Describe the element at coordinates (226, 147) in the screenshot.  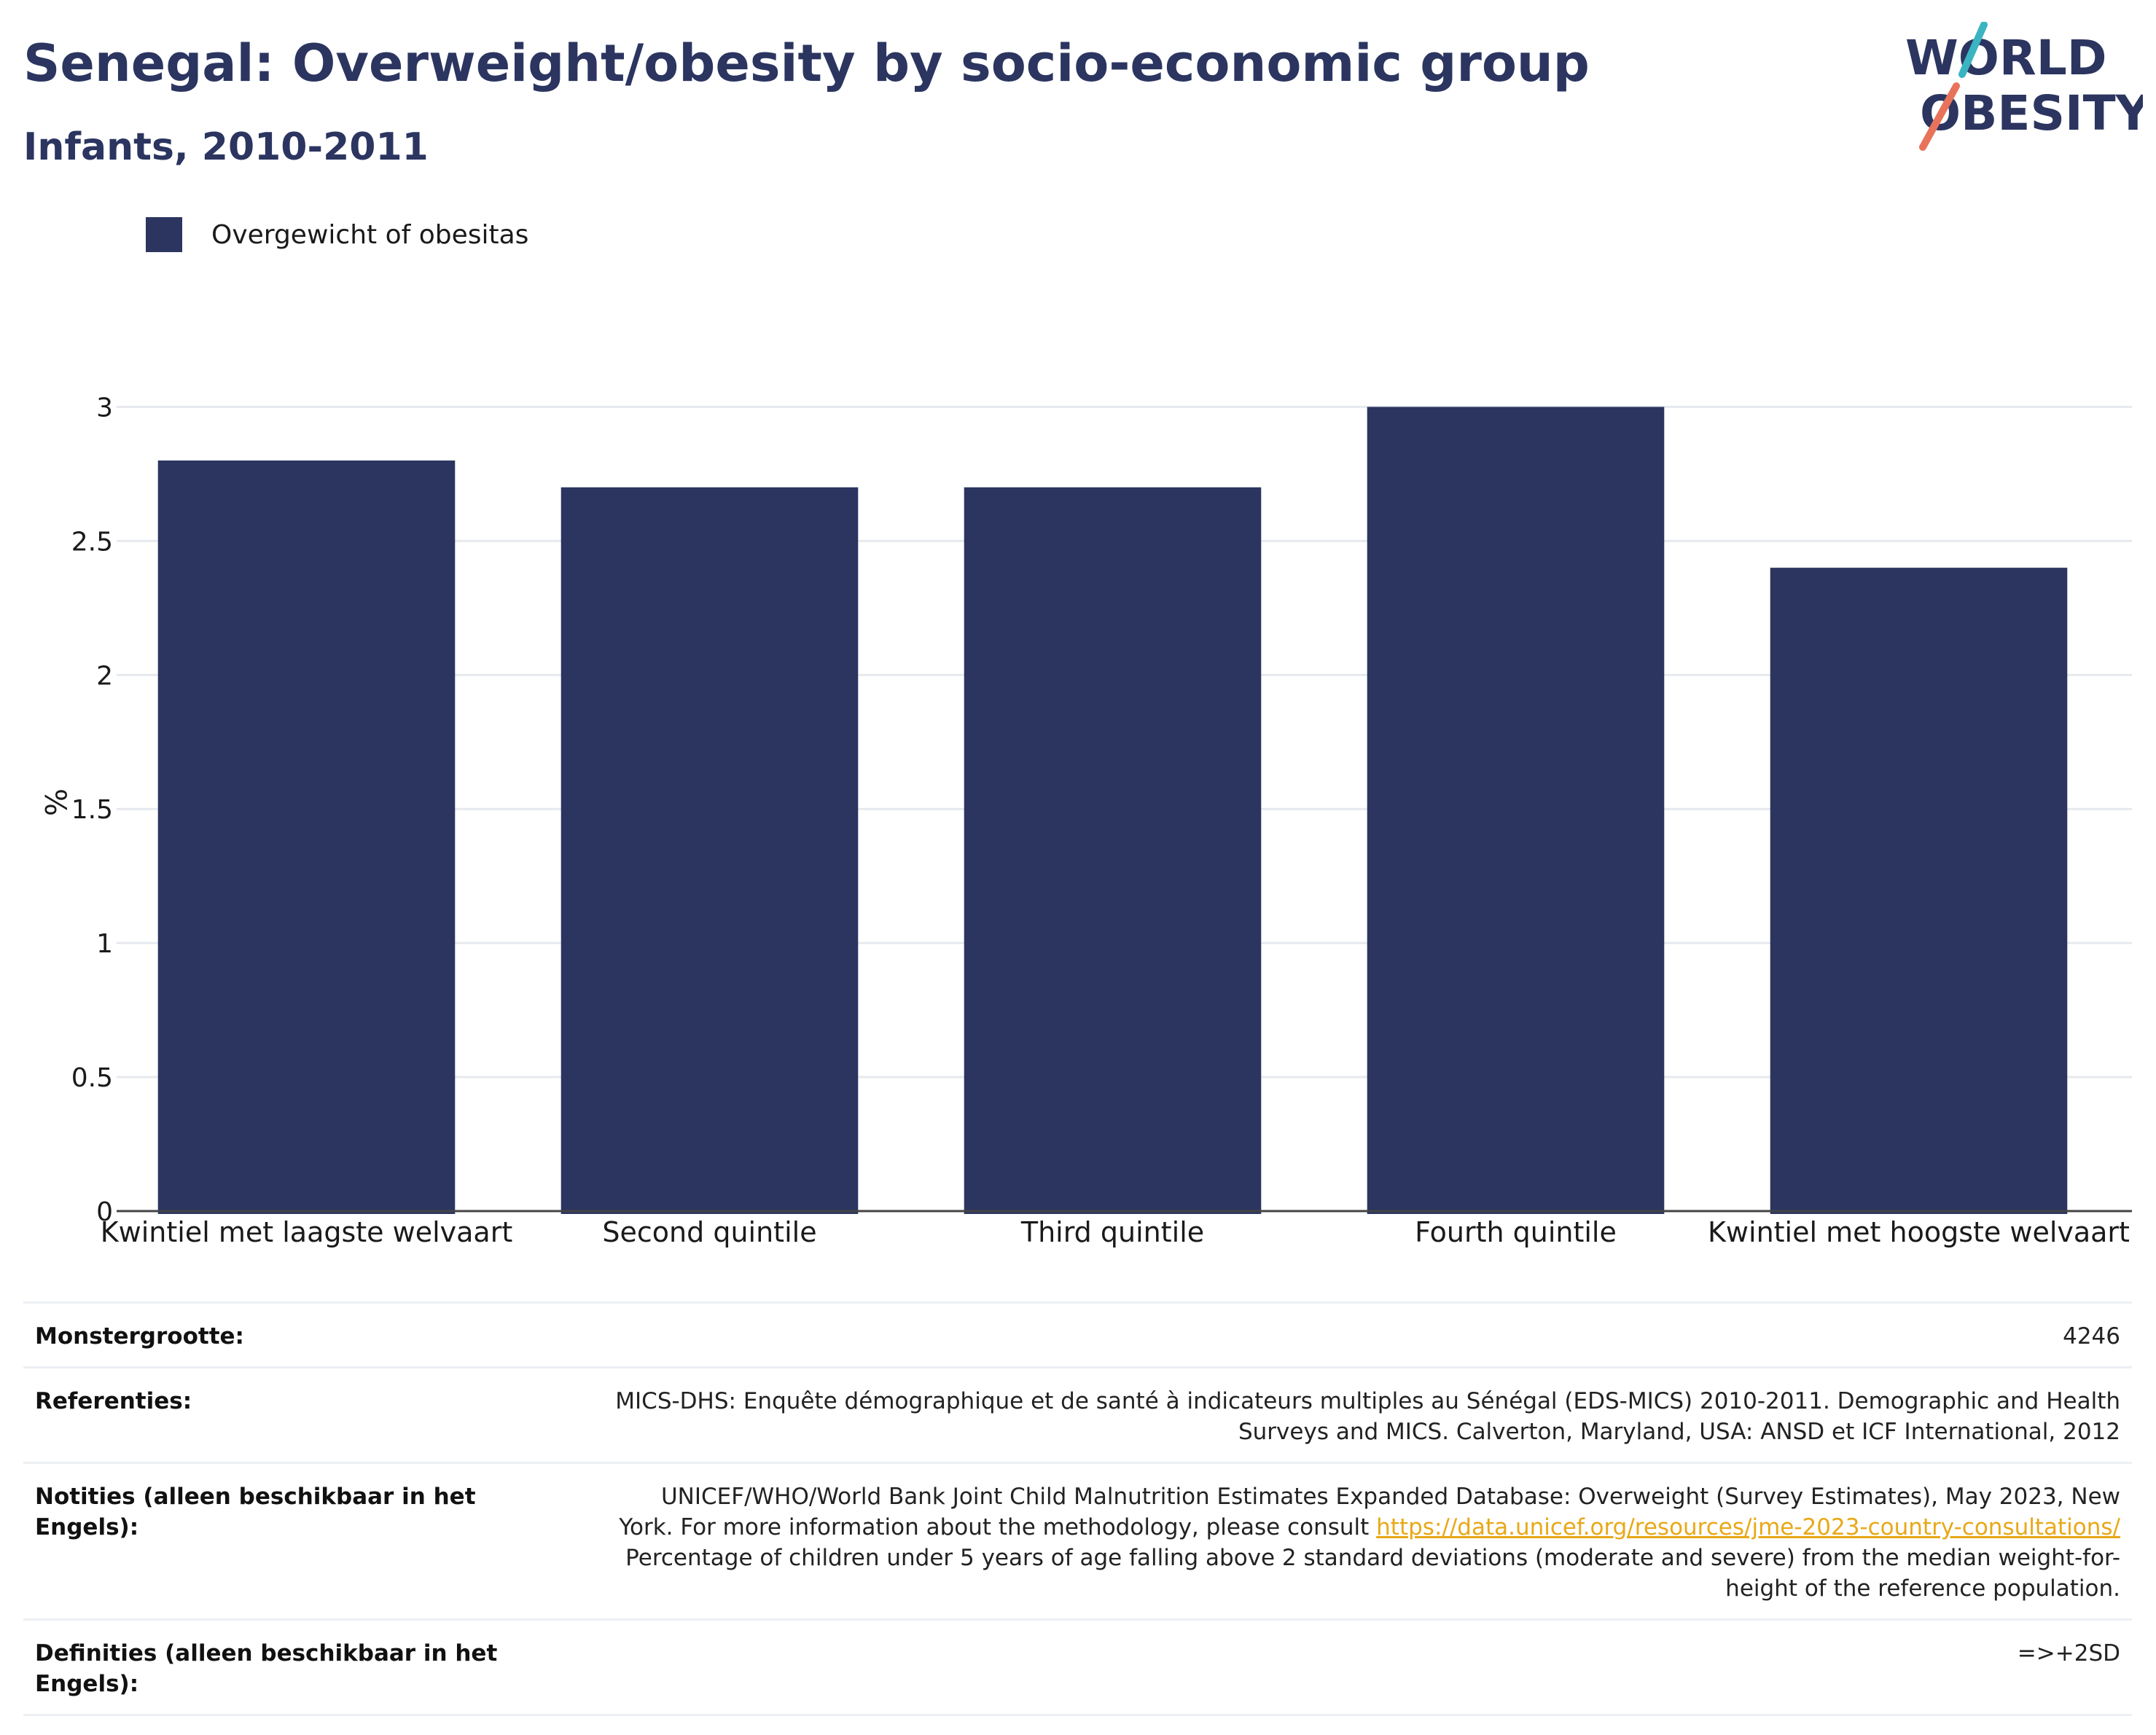
I see `page-subtitle: Infants, 2010-2011` at that location.